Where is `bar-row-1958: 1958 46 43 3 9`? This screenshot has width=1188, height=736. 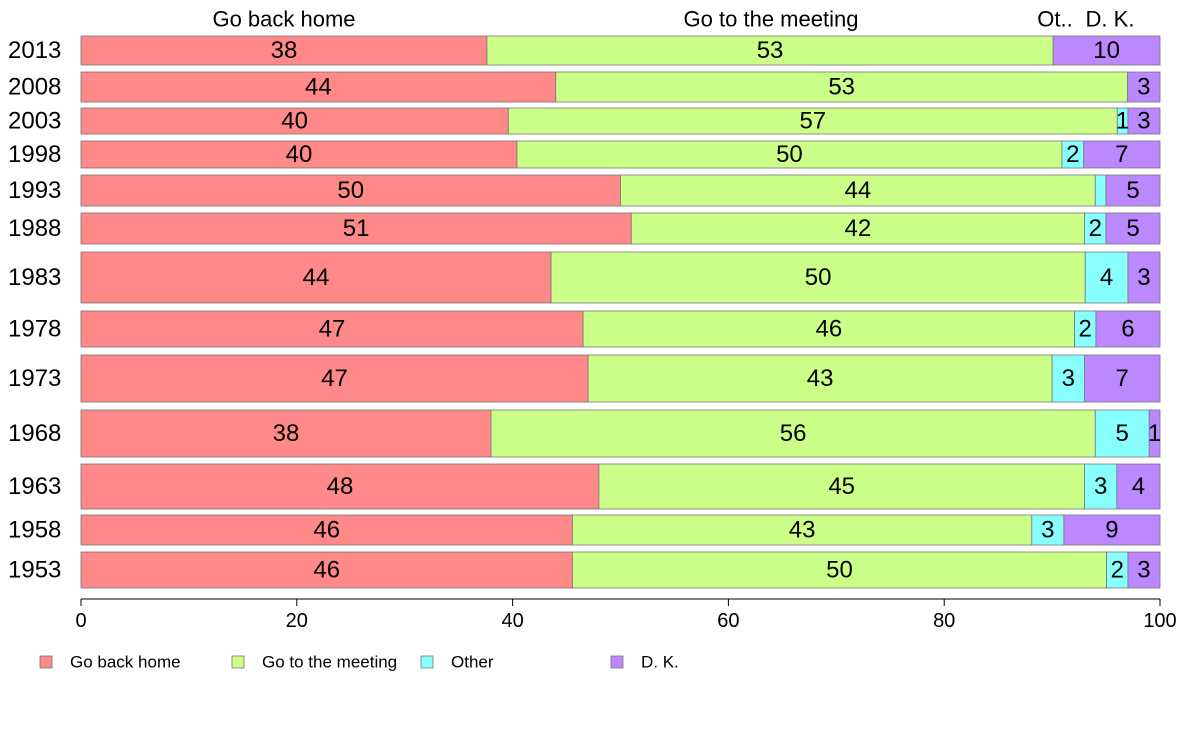
bar-row-1958: 1958 46 43 3 9 is located at coordinates (584, 530).